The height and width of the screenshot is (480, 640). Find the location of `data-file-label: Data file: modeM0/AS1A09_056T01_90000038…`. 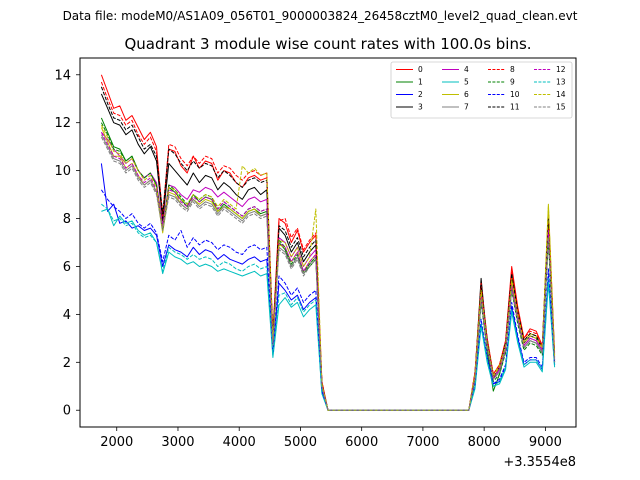

data-file-label: Data file: modeM0/AS1A09_056T01_90000038… is located at coordinates (320, 16).